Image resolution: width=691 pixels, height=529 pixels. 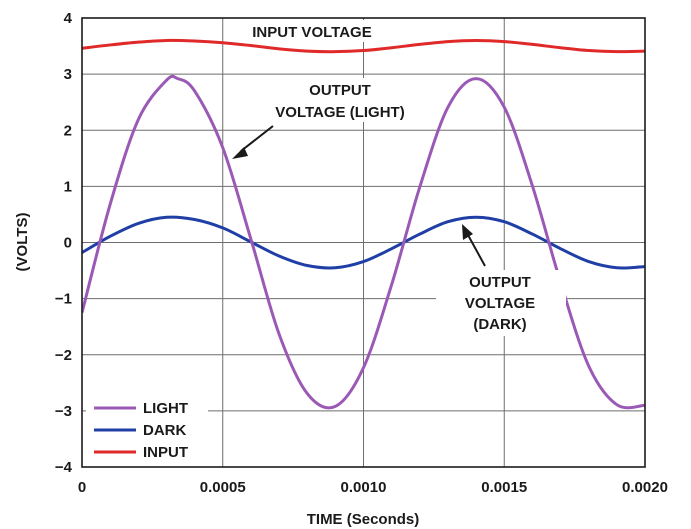 What do you see at coordinates (82, 487) in the screenshot?
I see `x-tick-label: 0` at bounding box center [82, 487].